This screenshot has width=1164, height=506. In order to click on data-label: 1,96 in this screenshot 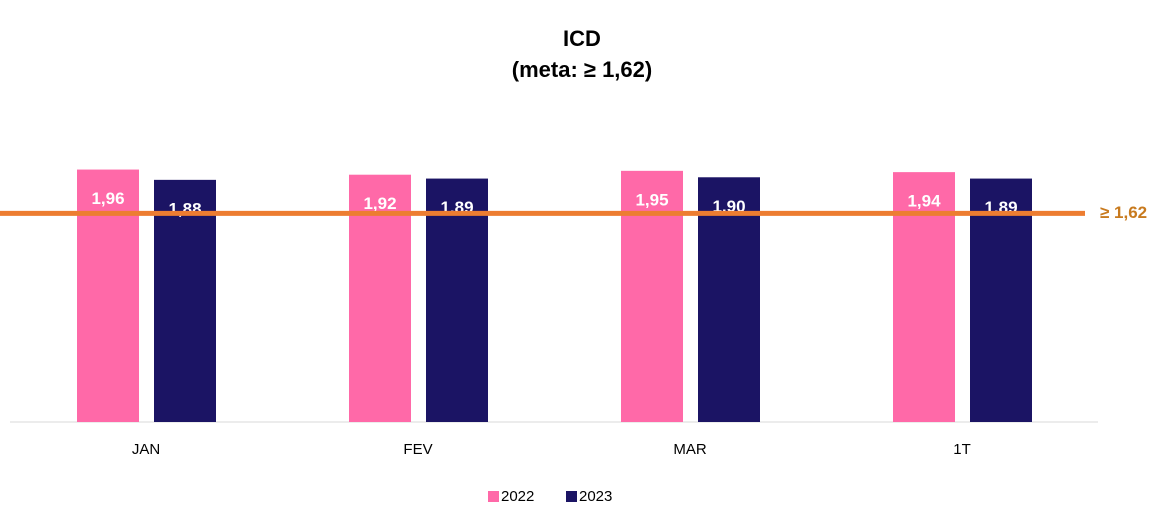, I will do `click(107, 198)`.